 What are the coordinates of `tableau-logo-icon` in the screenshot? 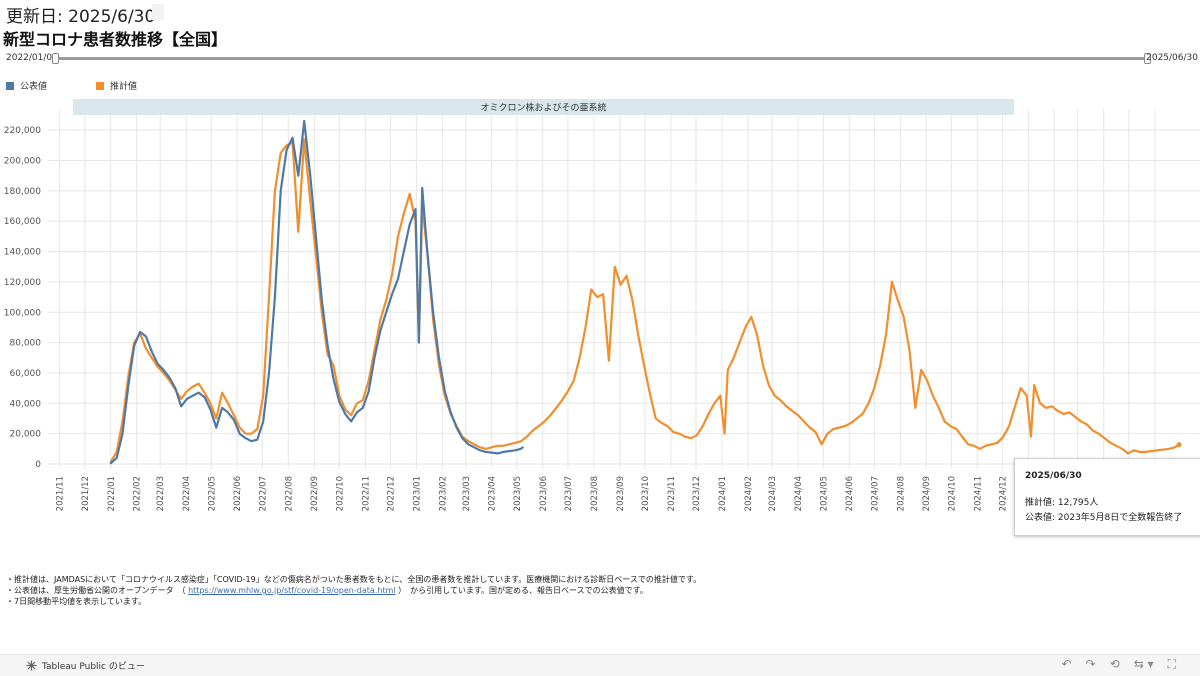 It's located at (31, 665).